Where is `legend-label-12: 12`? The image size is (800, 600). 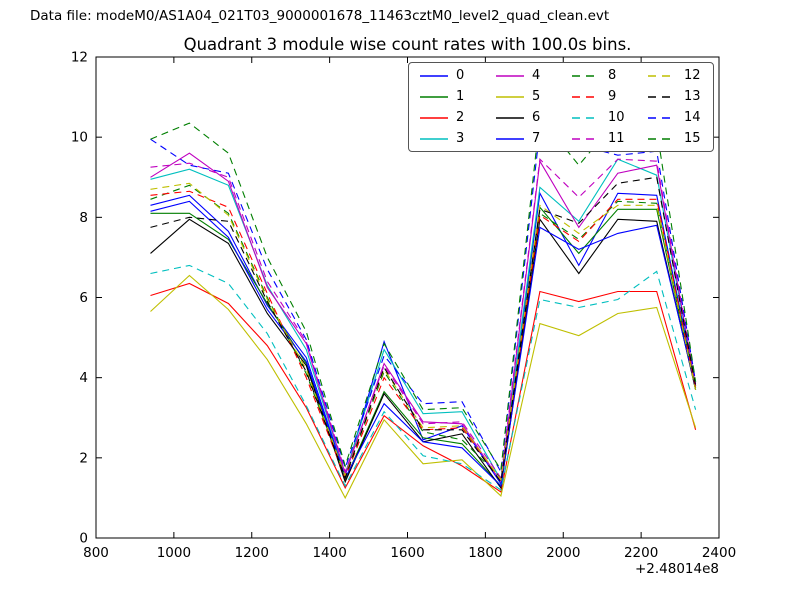 legend-label-12: 12 is located at coordinates (692, 75).